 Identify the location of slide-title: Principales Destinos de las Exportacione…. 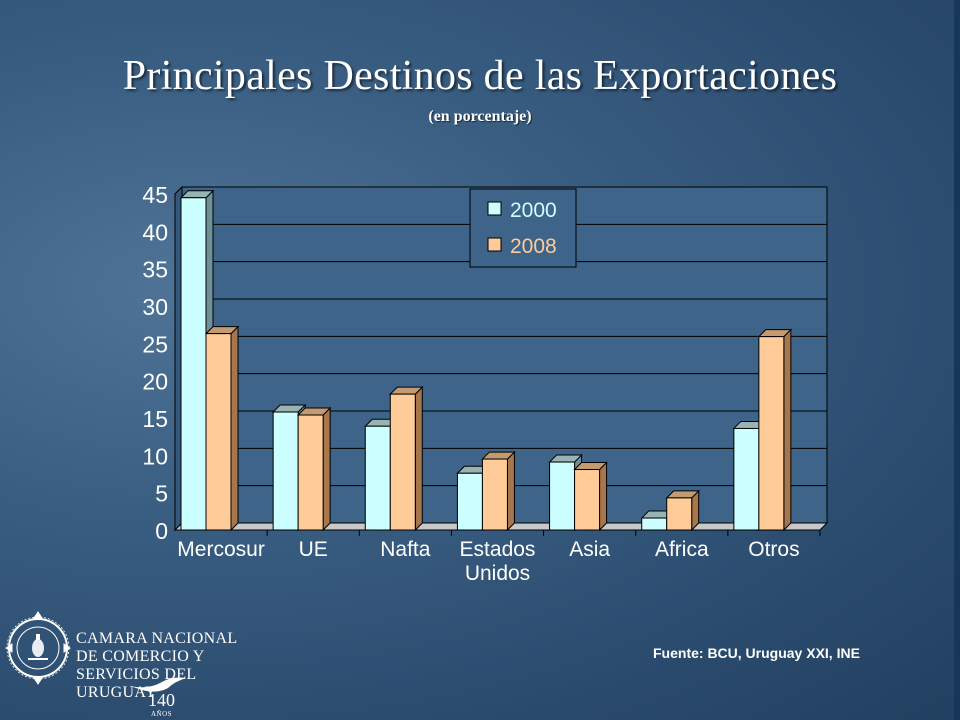
(480, 76).